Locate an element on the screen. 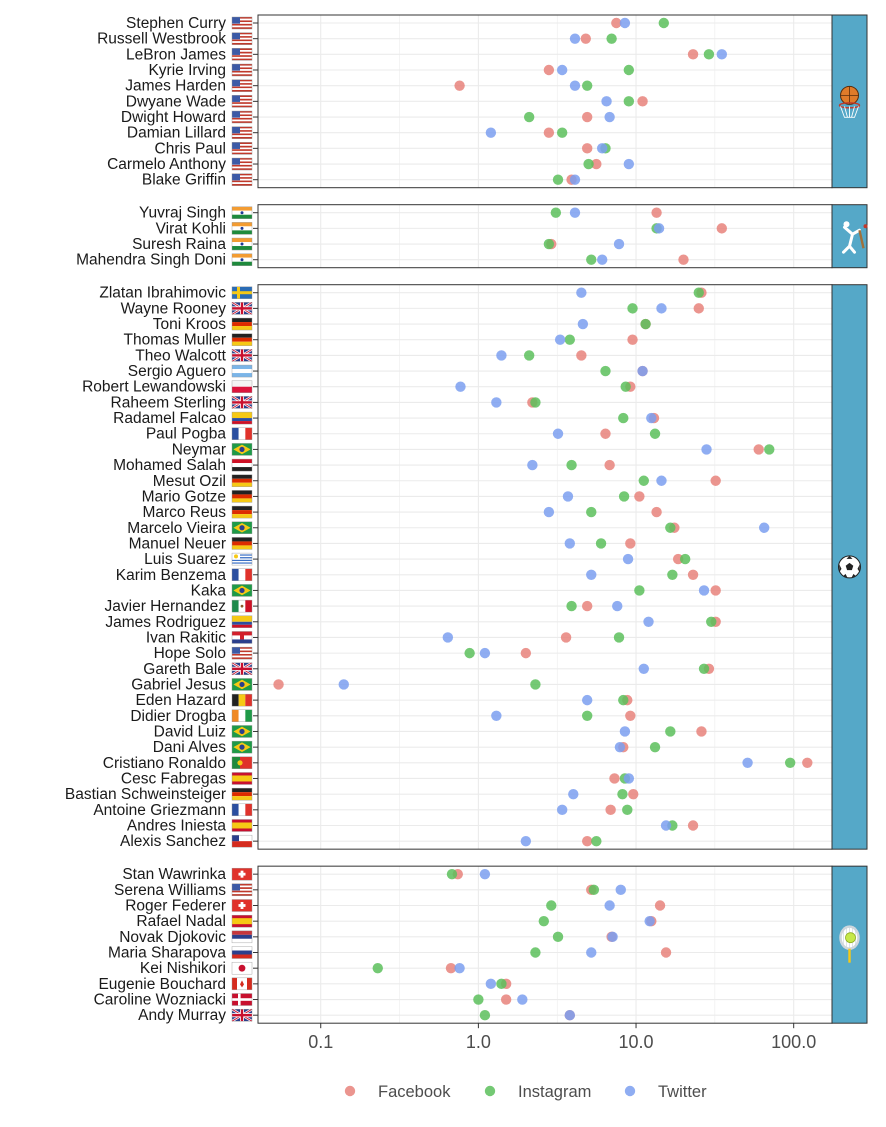 The image size is (886, 1127). athlete-label: Toni Kroos is located at coordinates (189, 324).